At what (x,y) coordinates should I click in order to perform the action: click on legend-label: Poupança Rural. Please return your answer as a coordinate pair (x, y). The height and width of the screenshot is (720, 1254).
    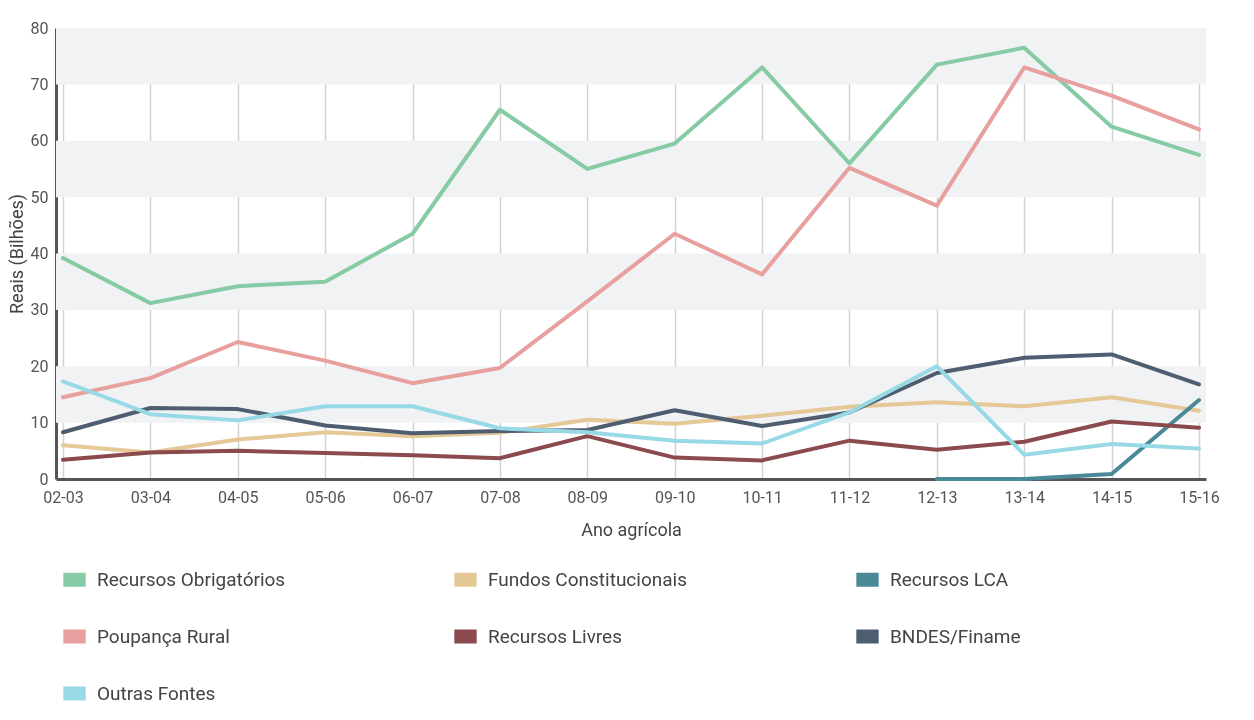
    Looking at the image, I should click on (163, 636).